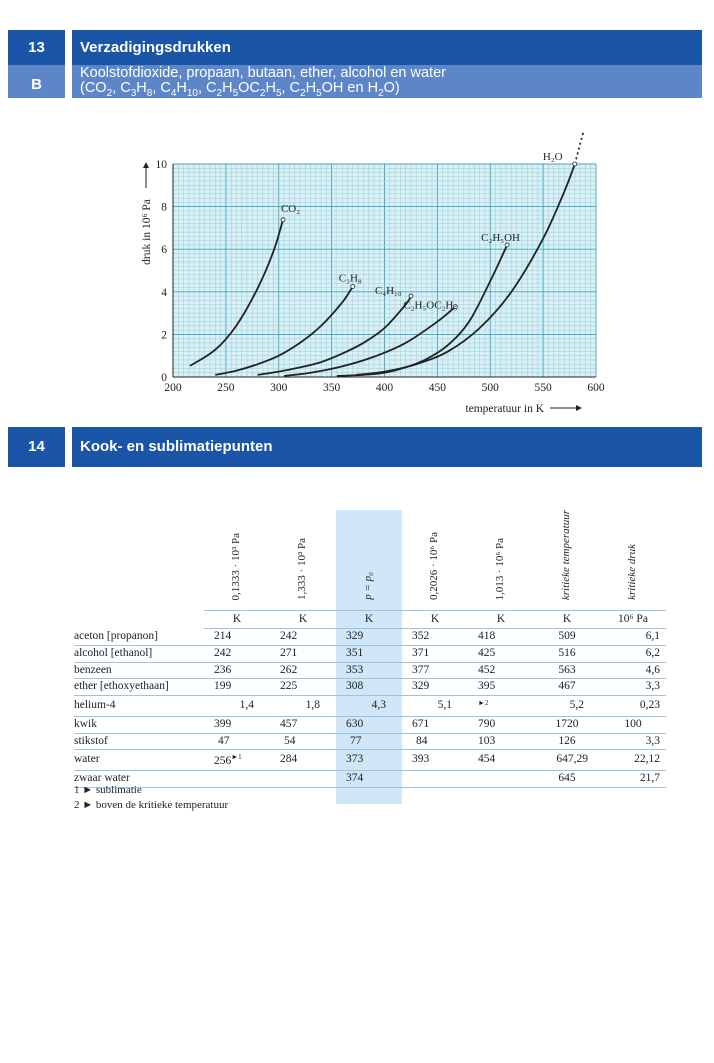 The height and width of the screenshot is (1063, 714). Describe the element at coordinates (85, 805) in the screenshot. I see `footnote-marker: 2 ►` at that location.